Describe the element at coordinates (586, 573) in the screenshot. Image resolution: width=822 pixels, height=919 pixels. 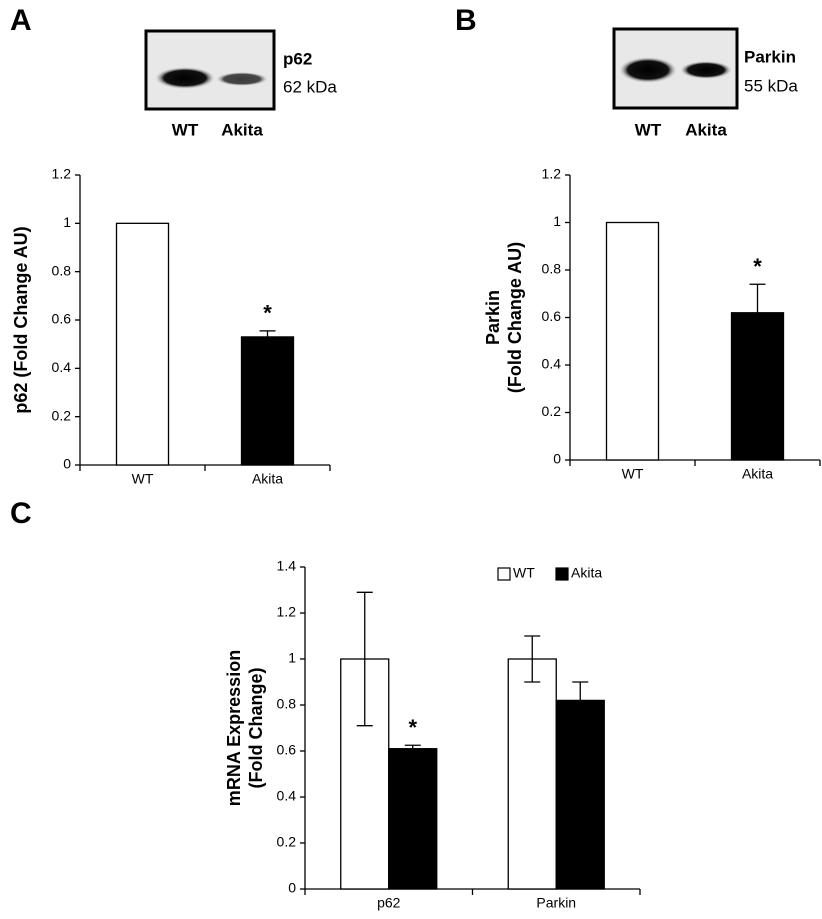
I see `legend-label: Akita` at that location.